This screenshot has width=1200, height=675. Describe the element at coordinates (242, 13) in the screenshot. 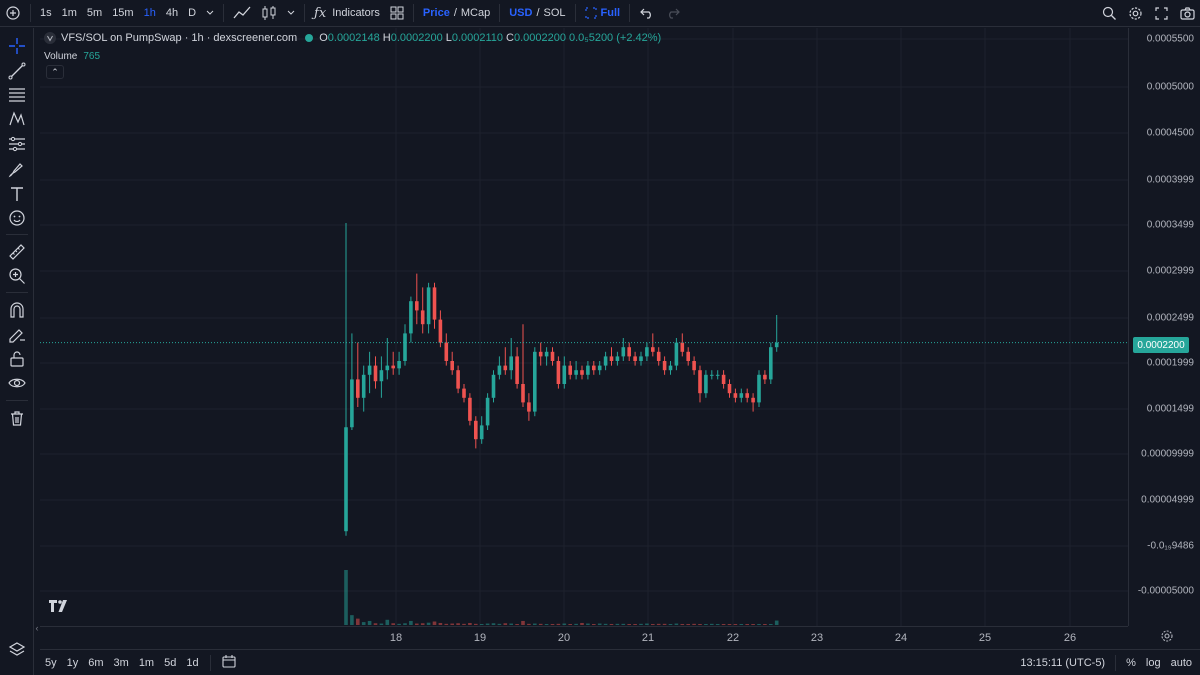

I see `chart-type-line-button` at that location.